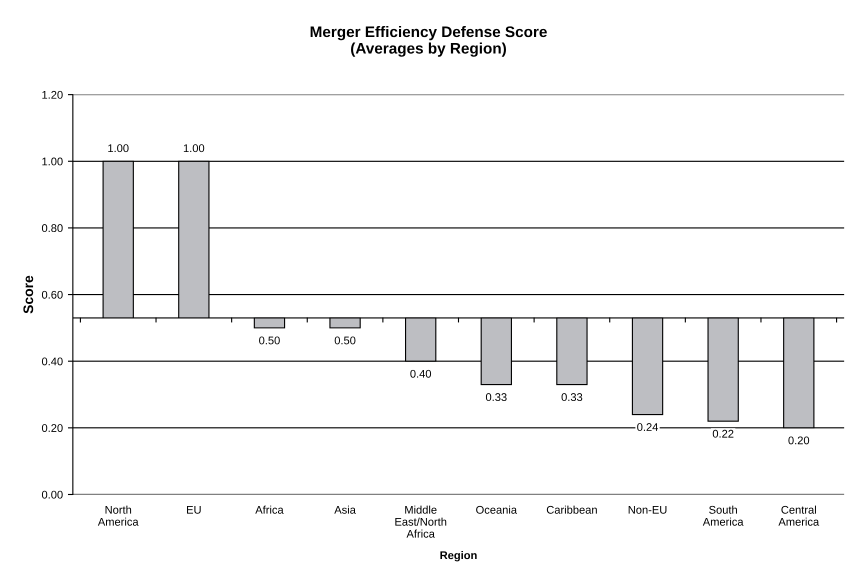 The height and width of the screenshot is (577, 857). What do you see at coordinates (799, 516) in the screenshot?
I see `x-tick-label: Central America` at bounding box center [799, 516].